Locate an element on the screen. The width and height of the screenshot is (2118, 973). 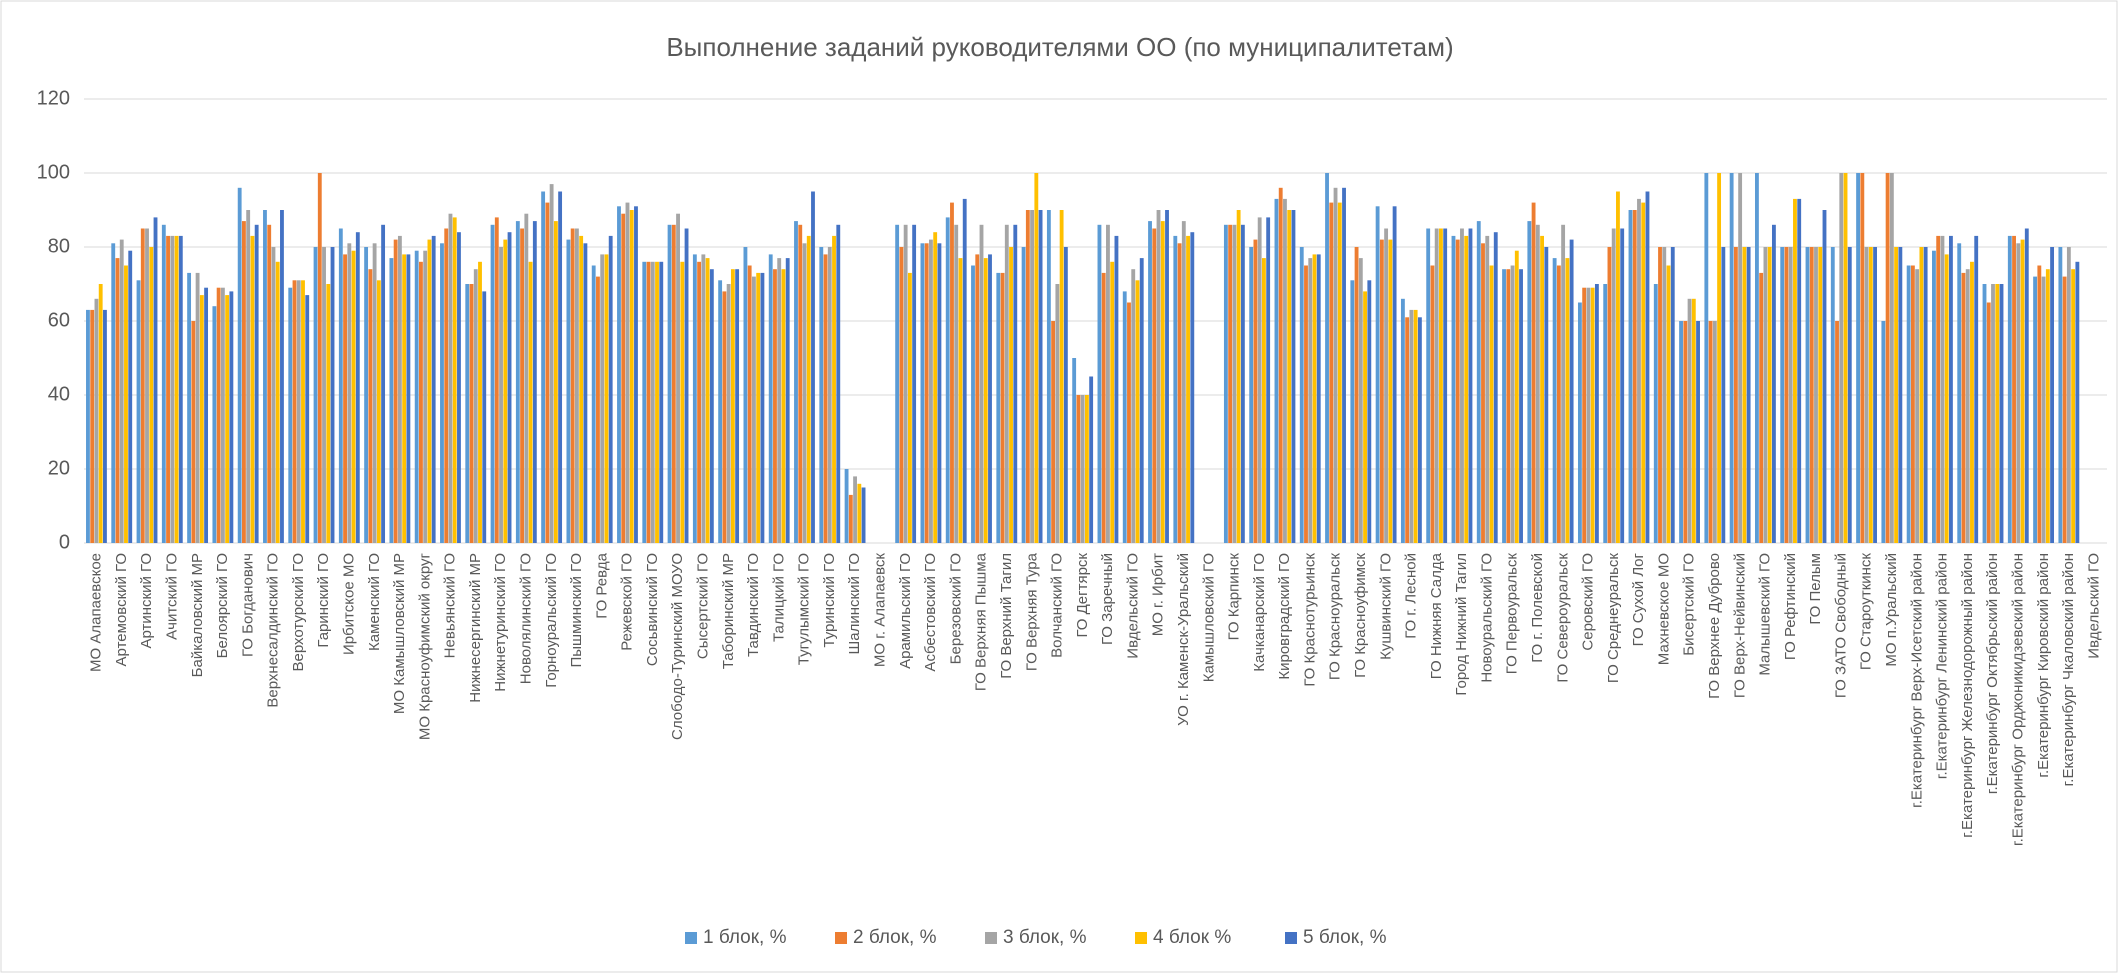
x-tick-label: Туринский ГО is located at coordinates (829, 600).